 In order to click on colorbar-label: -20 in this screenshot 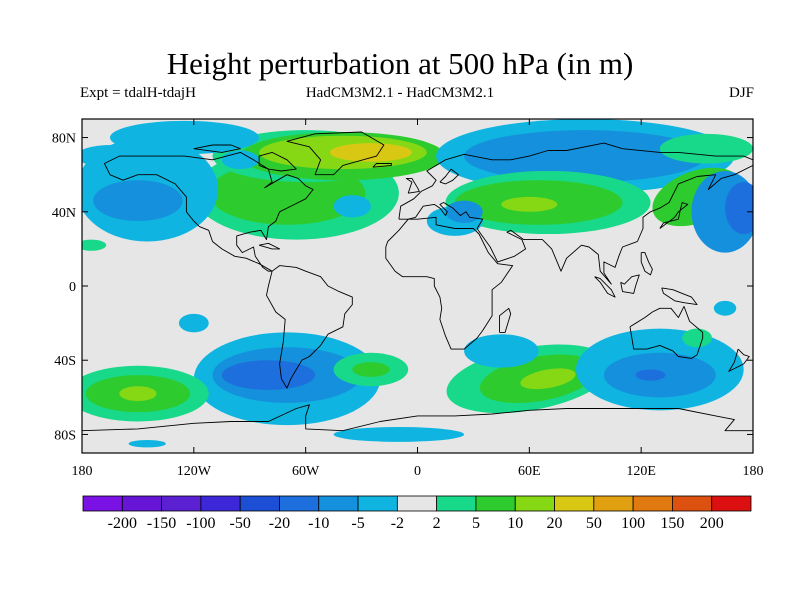, I will do `click(279, 523)`.